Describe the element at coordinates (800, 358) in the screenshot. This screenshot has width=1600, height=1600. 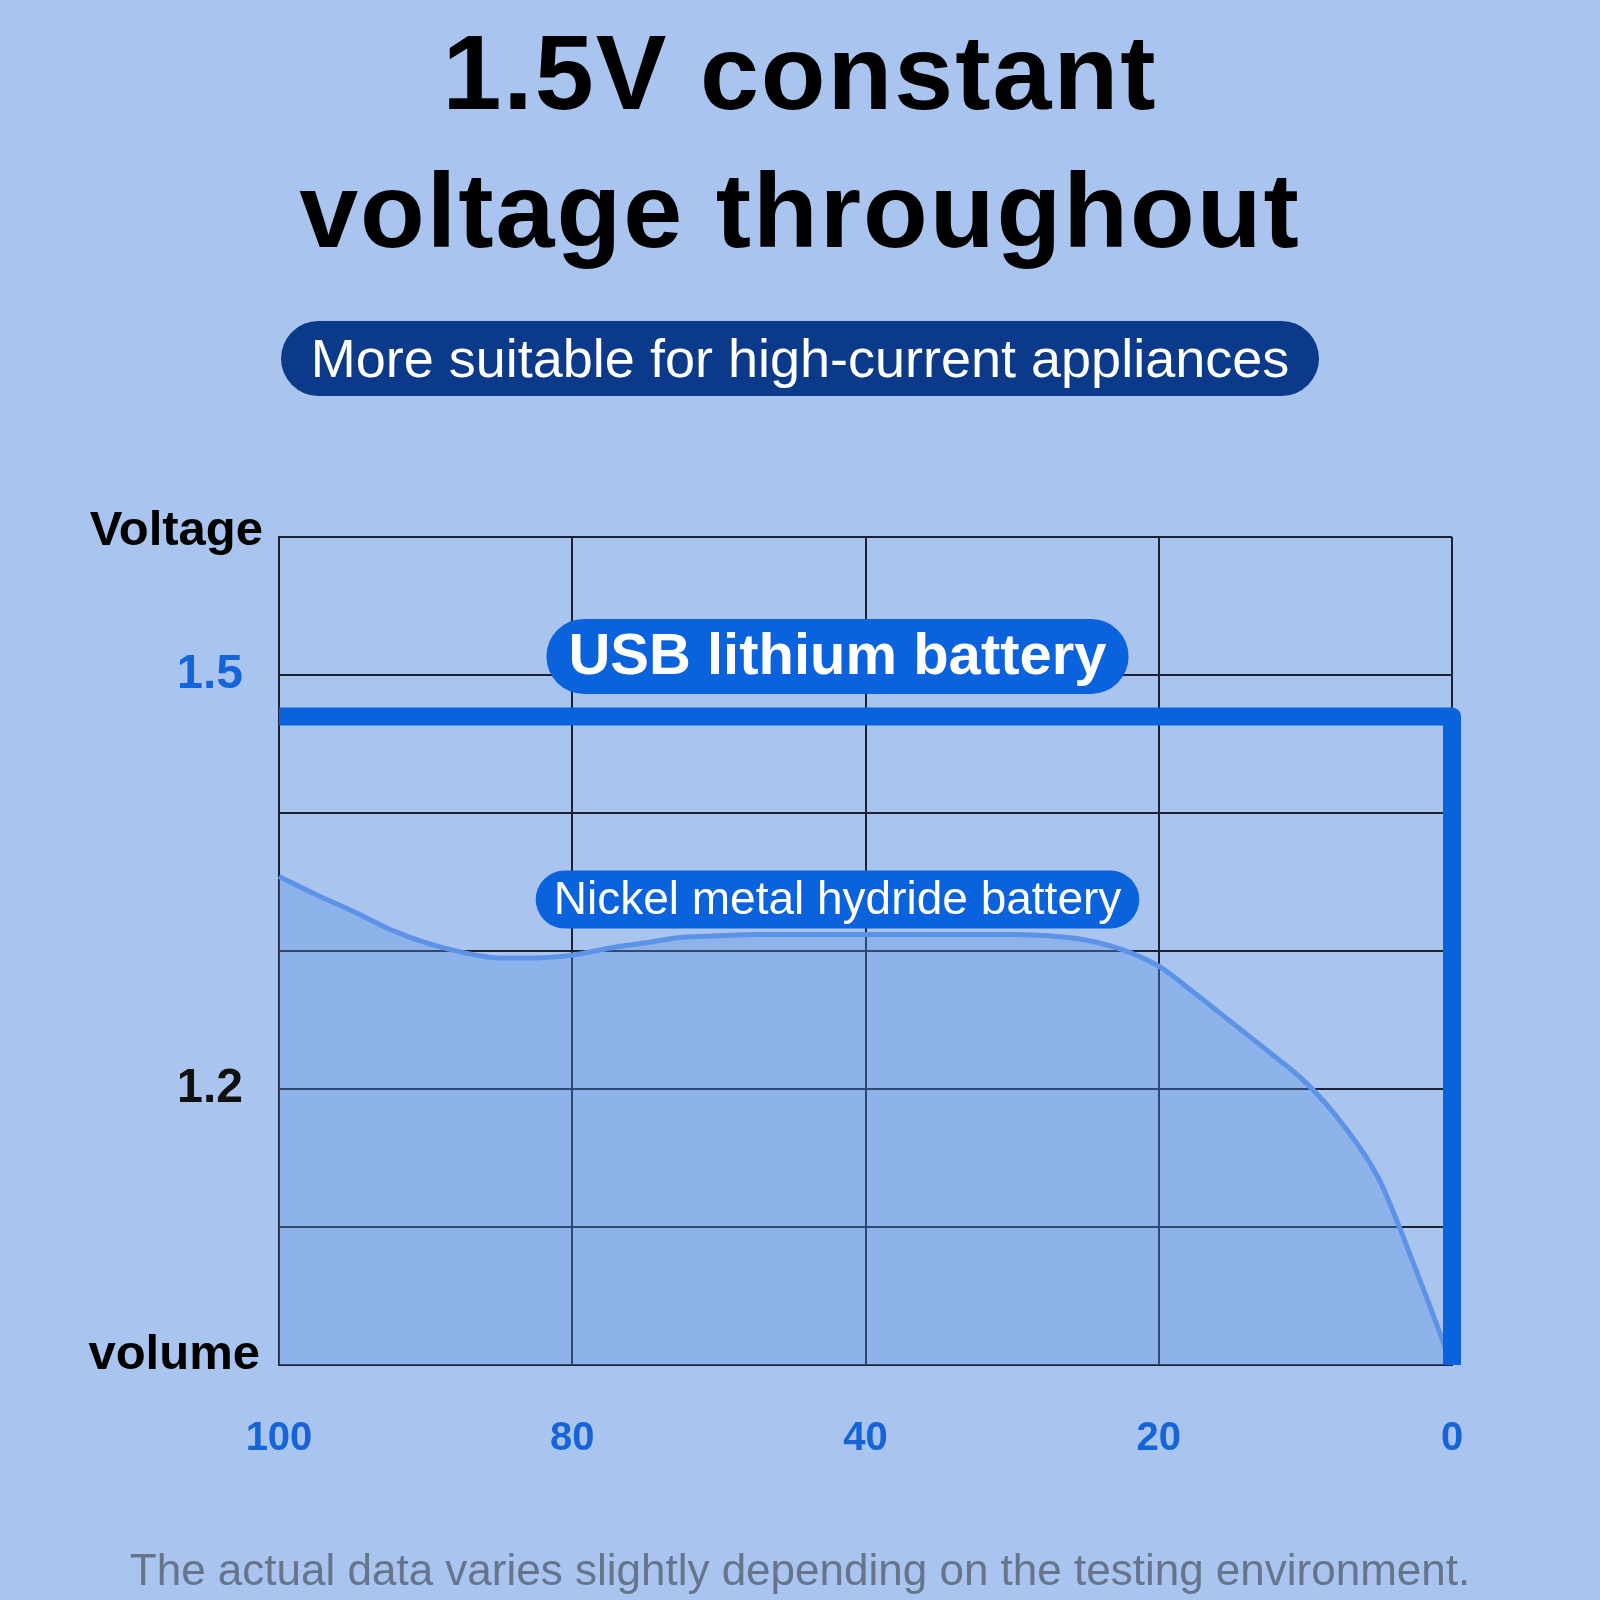
I see `chart-subtitle: More suitable for high-current appliances` at that location.